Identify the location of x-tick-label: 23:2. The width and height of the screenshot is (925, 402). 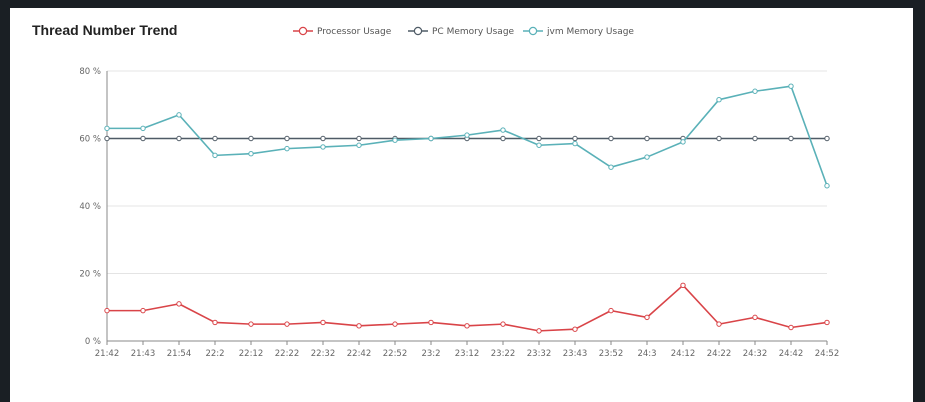
(430, 354).